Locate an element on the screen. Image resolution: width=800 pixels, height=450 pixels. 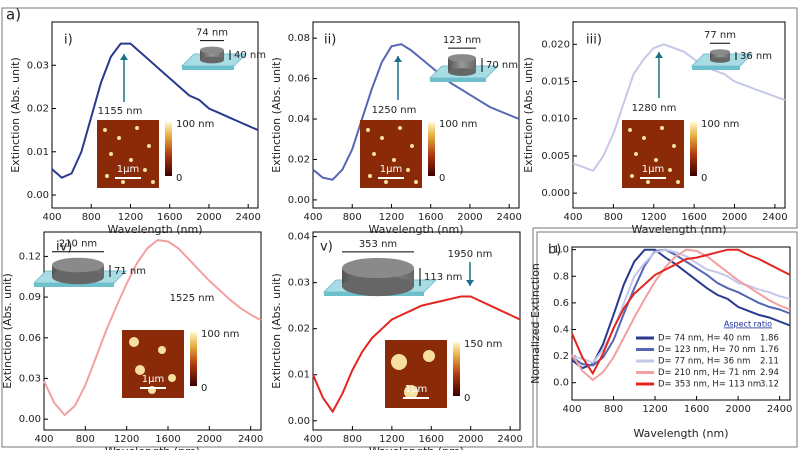
height-label: 113 nm is located at coordinates (443, 277).